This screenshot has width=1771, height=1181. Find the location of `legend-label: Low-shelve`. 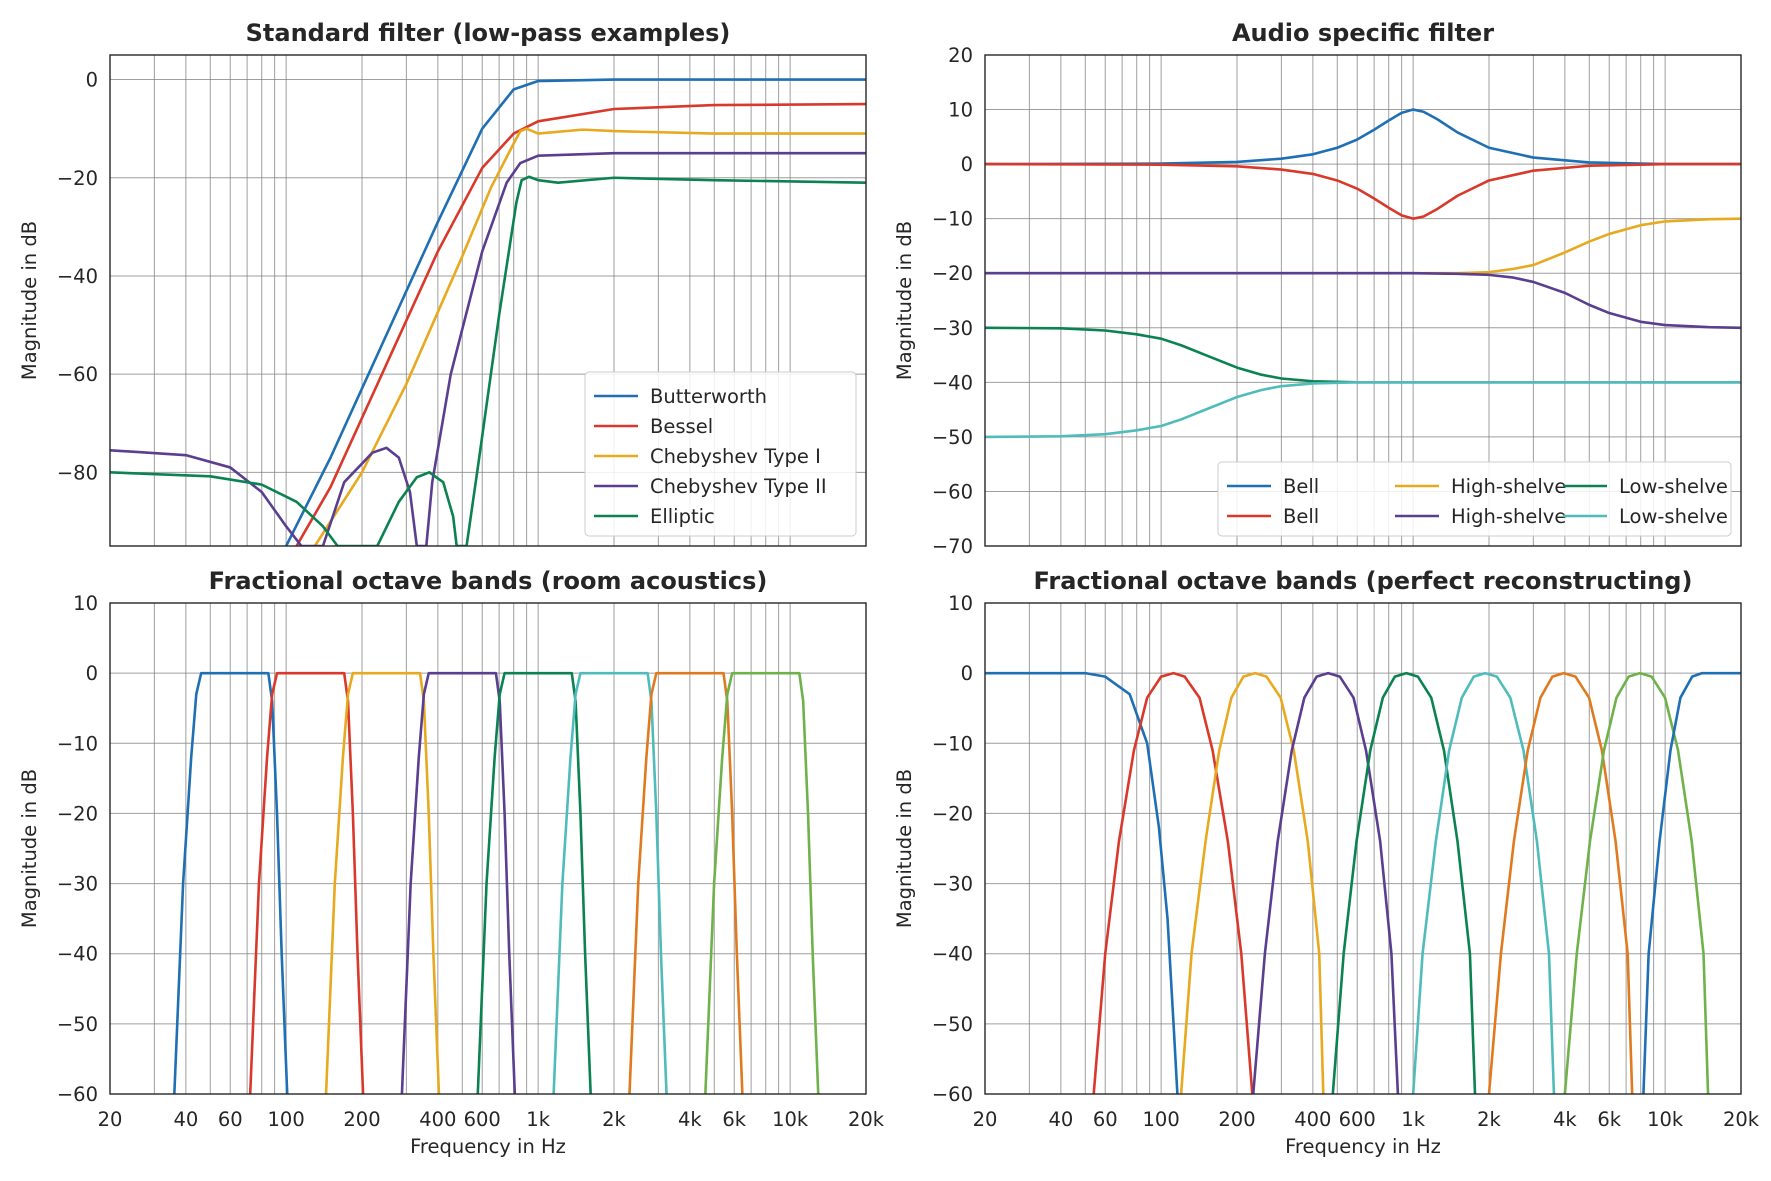

legend-label: Low-shelve is located at coordinates (1673, 486).